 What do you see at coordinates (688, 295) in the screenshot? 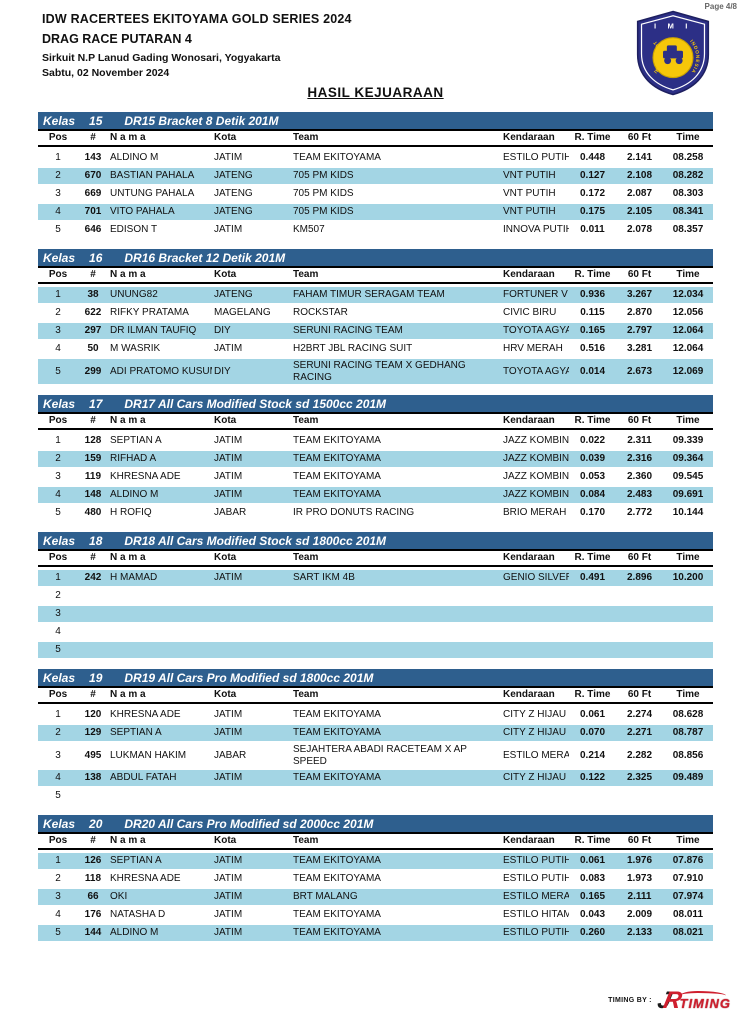
I see `time-cell: 12.034` at bounding box center [688, 295].